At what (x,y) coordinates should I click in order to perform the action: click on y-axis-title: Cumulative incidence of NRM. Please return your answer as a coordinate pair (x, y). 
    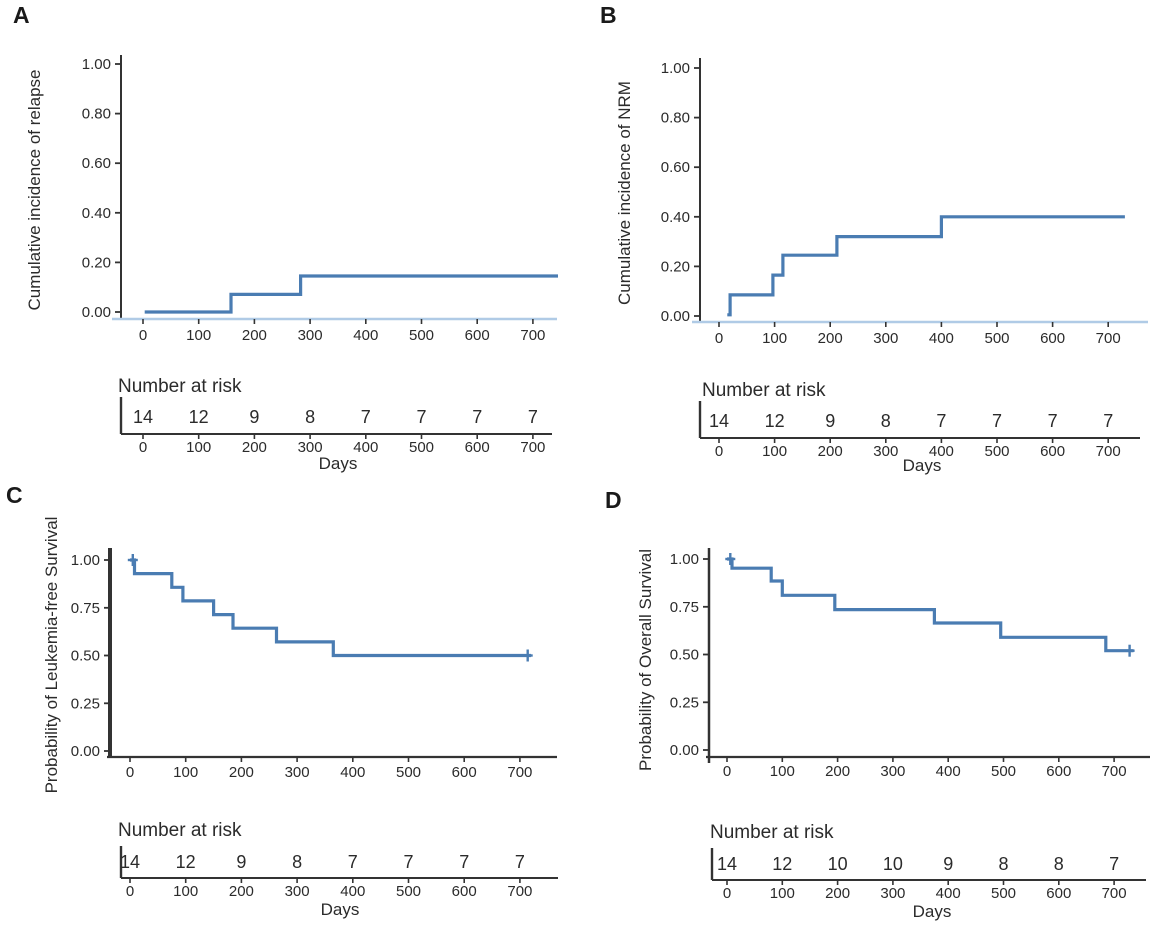
    Looking at the image, I should click on (624, 193).